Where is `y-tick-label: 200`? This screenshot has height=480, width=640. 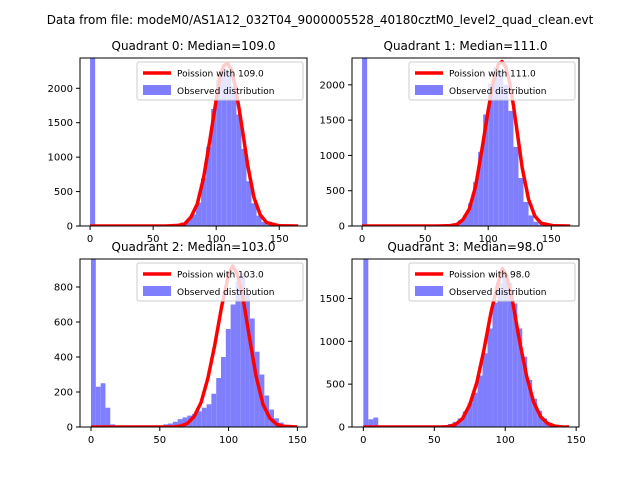 y-tick-label: 200 is located at coordinates (63, 393).